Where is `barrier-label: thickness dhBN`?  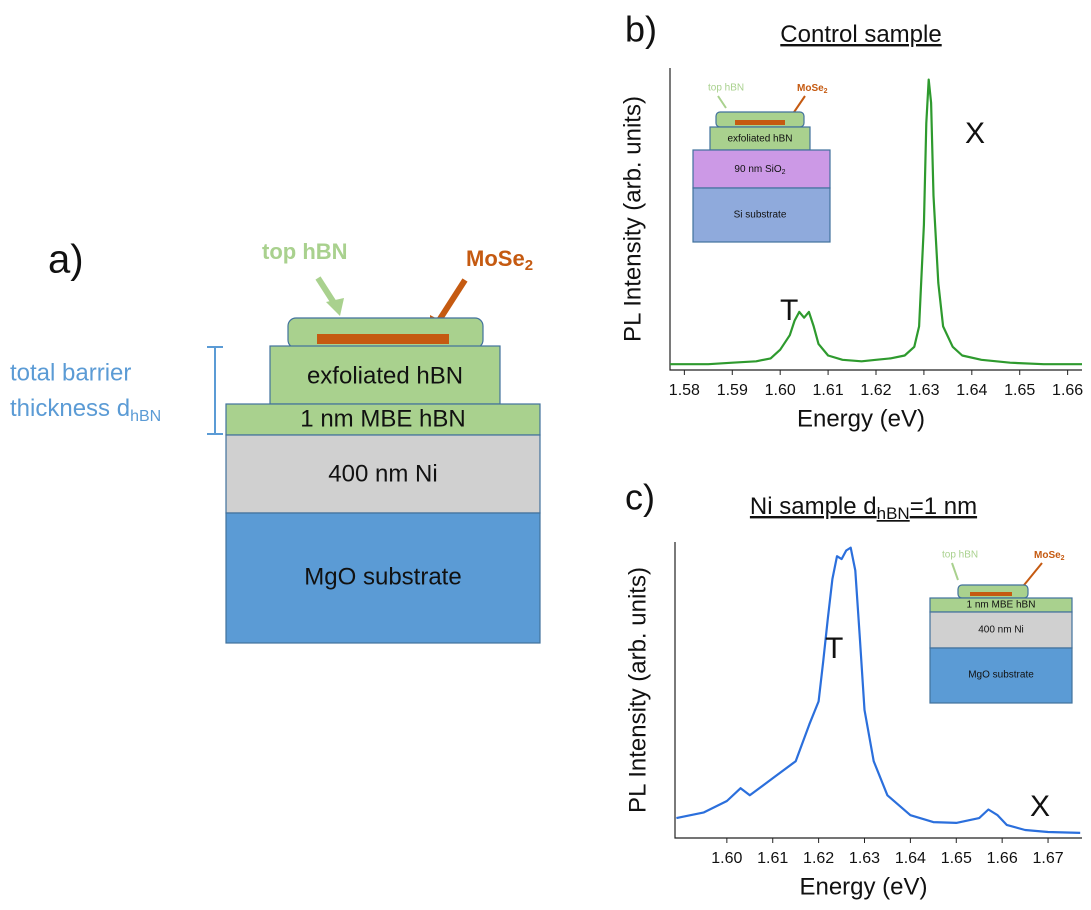
barrier-label: thickness dhBN is located at coordinates (85, 410).